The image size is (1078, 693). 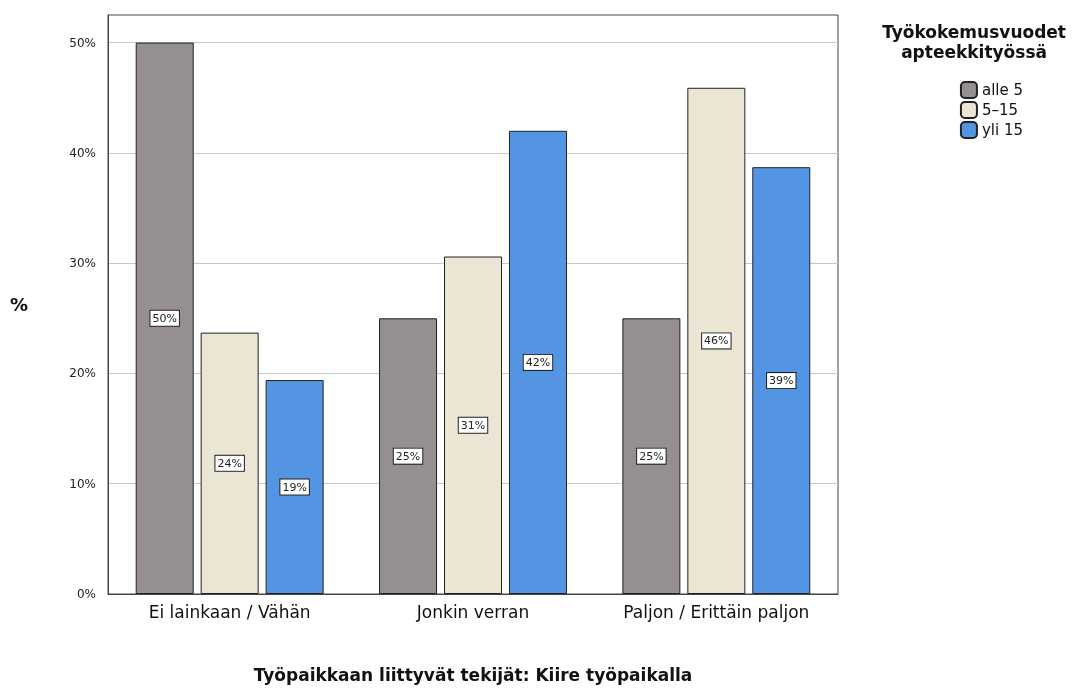 What do you see at coordinates (229, 612) in the screenshot?
I see `x-tick-label: Ei lainkaan / Vähän` at bounding box center [229, 612].